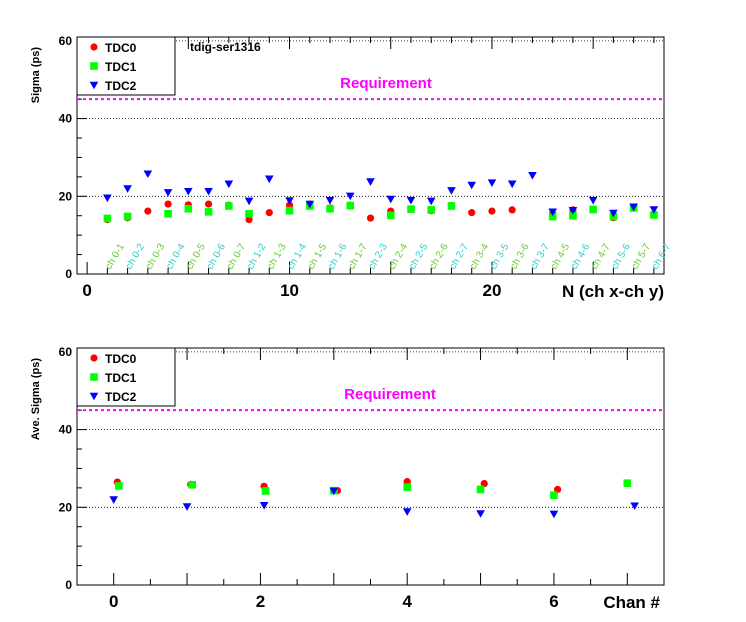  Describe the element at coordinates (260, 601) in the screenshot. I see `x-tick-label: 2` at that location.